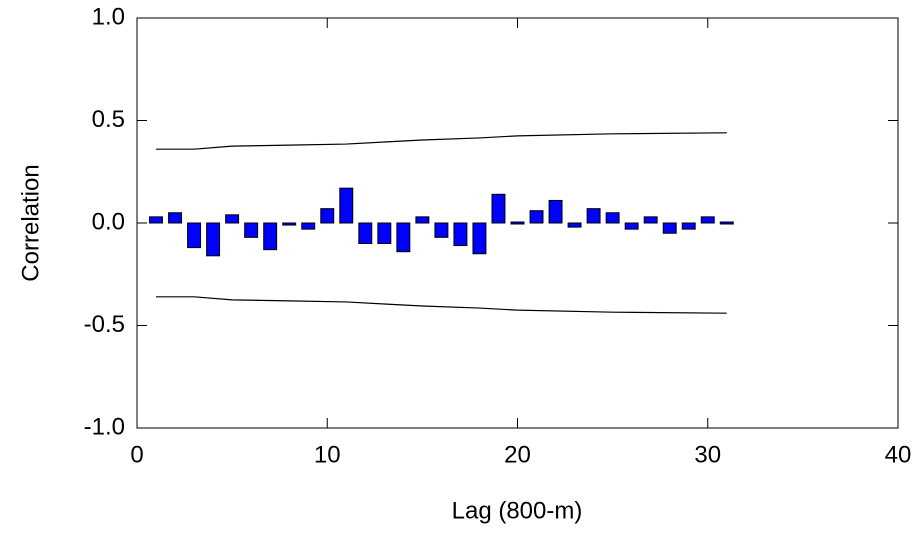 This screenshot has width=922, height=535. What do you see at coordinates (327, 454) in the screenshot?
I see `x-tick-label: 10` at bounding box center [327, 454].